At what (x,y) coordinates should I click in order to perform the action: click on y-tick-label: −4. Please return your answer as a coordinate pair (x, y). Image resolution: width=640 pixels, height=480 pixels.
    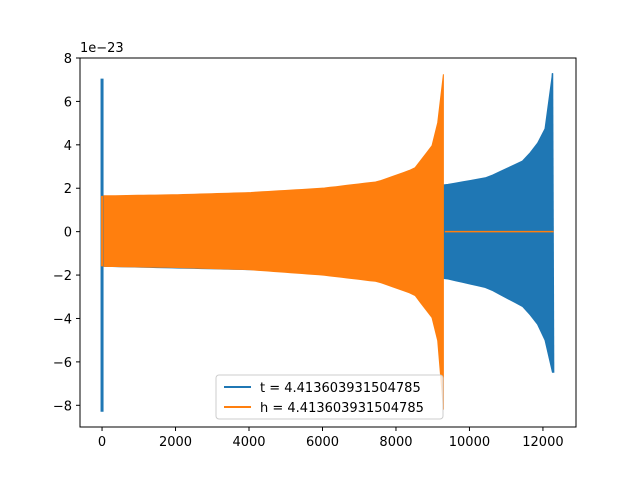
    Looking at the image, I should click on (62, 319).